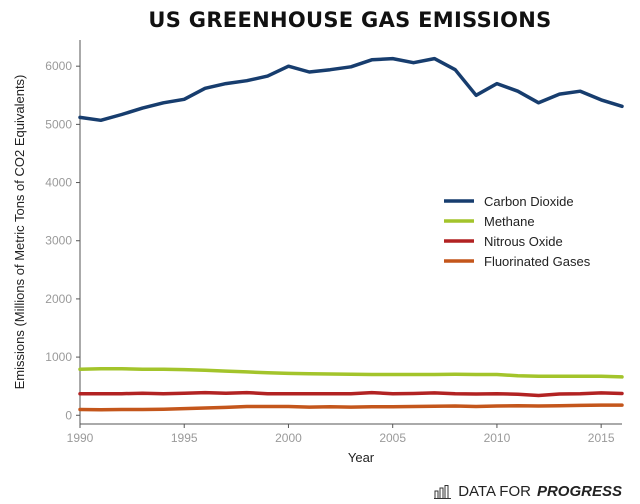 Image resolution: width=640 pixels, height=504 pixels. I want to click on x-axis-label: Year, so click(361, 457).